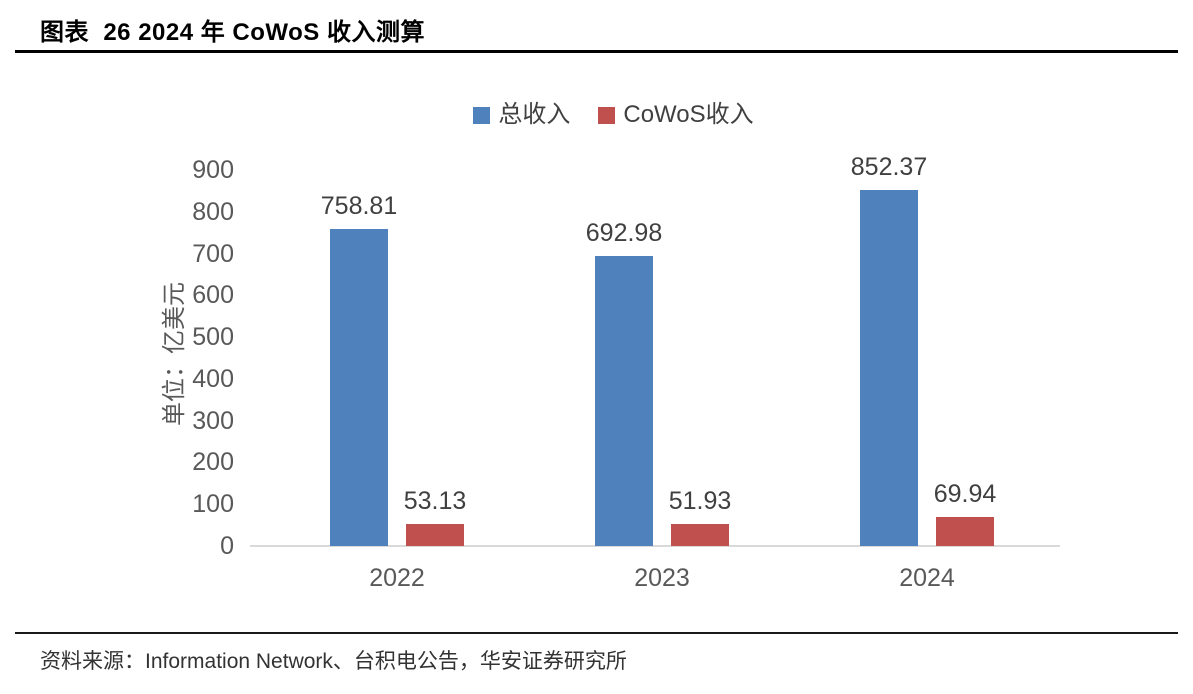 Image resolution: width=1193 pixels, height=694 pixels. Describe the element at coordinates (213, 378) in the screenshot. I see `y-axis-tick-label: 400` at that location.